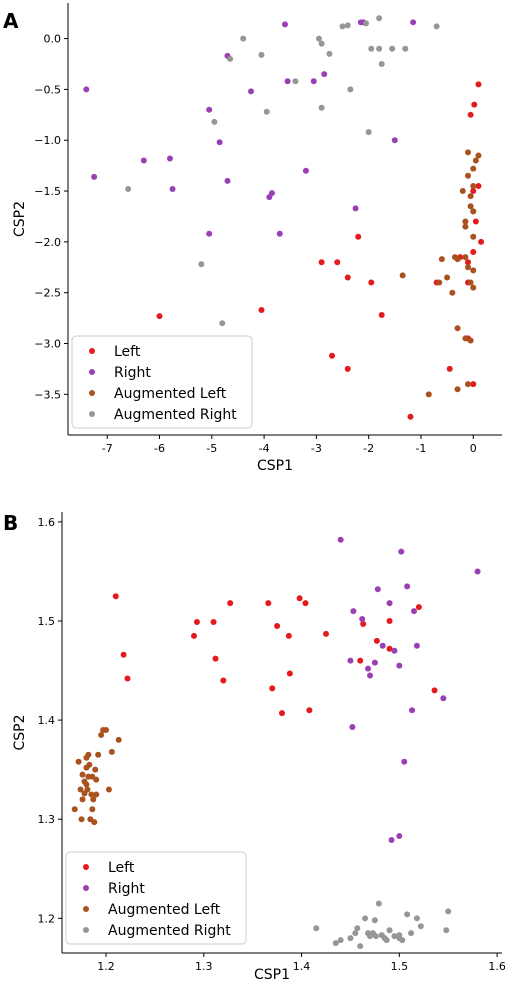 This screenshot has width=505, height=983. I want to click on x-tick-label: -2, so click(368, 448).